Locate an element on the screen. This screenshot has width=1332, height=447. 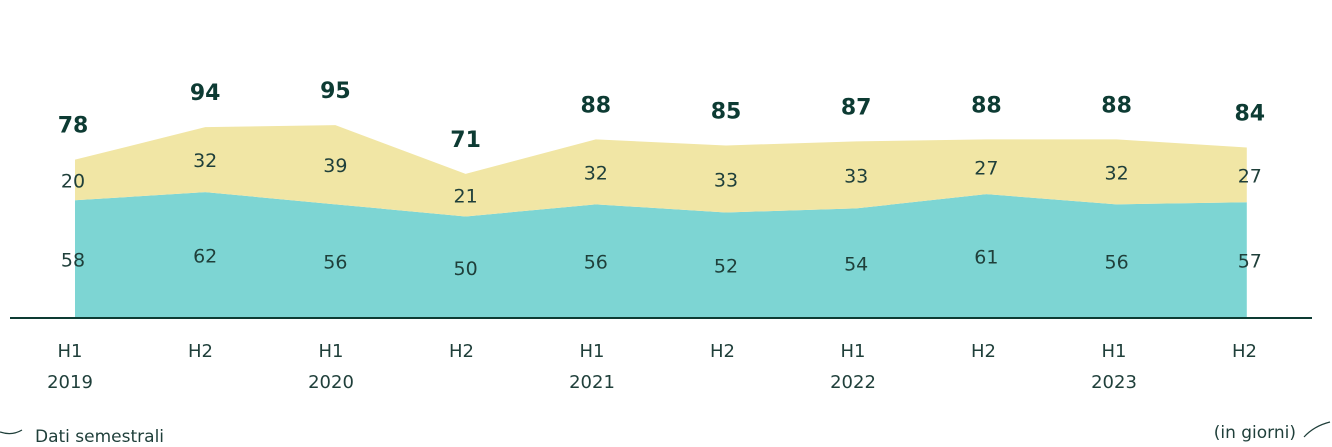
value-label: 21 is located at coordinates (466, 197).